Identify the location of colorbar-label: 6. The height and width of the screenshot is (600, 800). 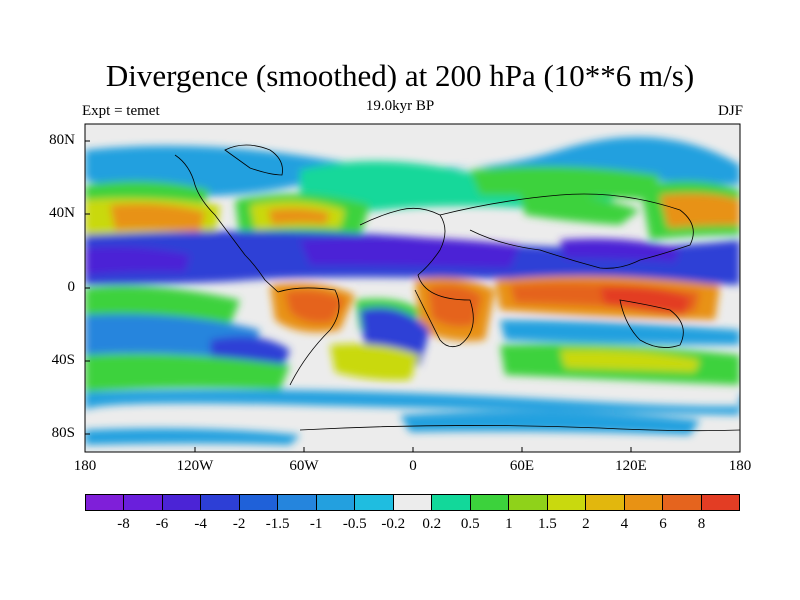
(663, 524).